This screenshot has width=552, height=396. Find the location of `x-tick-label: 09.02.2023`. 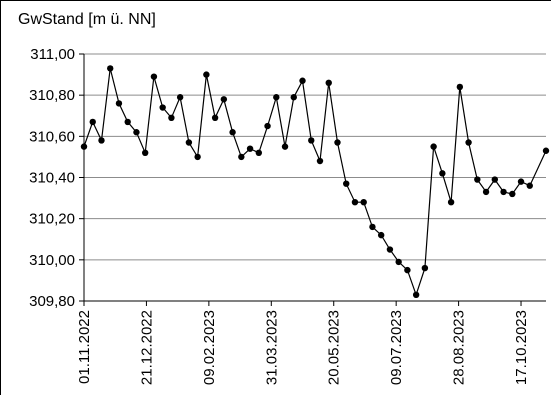

x-tick-label: 09.02.2023 is located at coordinates (209, 347).